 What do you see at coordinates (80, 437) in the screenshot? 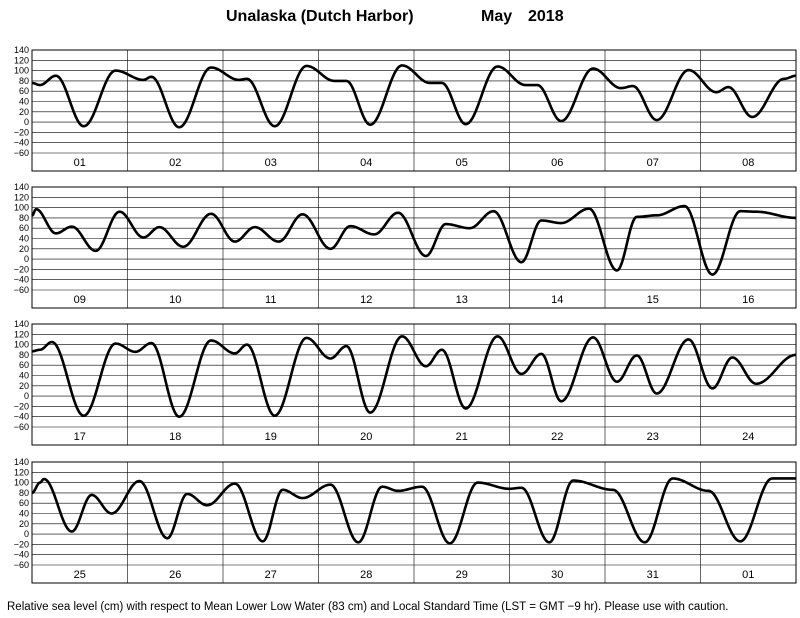
I see `day-label: 17` at bounding box center [80, 437].